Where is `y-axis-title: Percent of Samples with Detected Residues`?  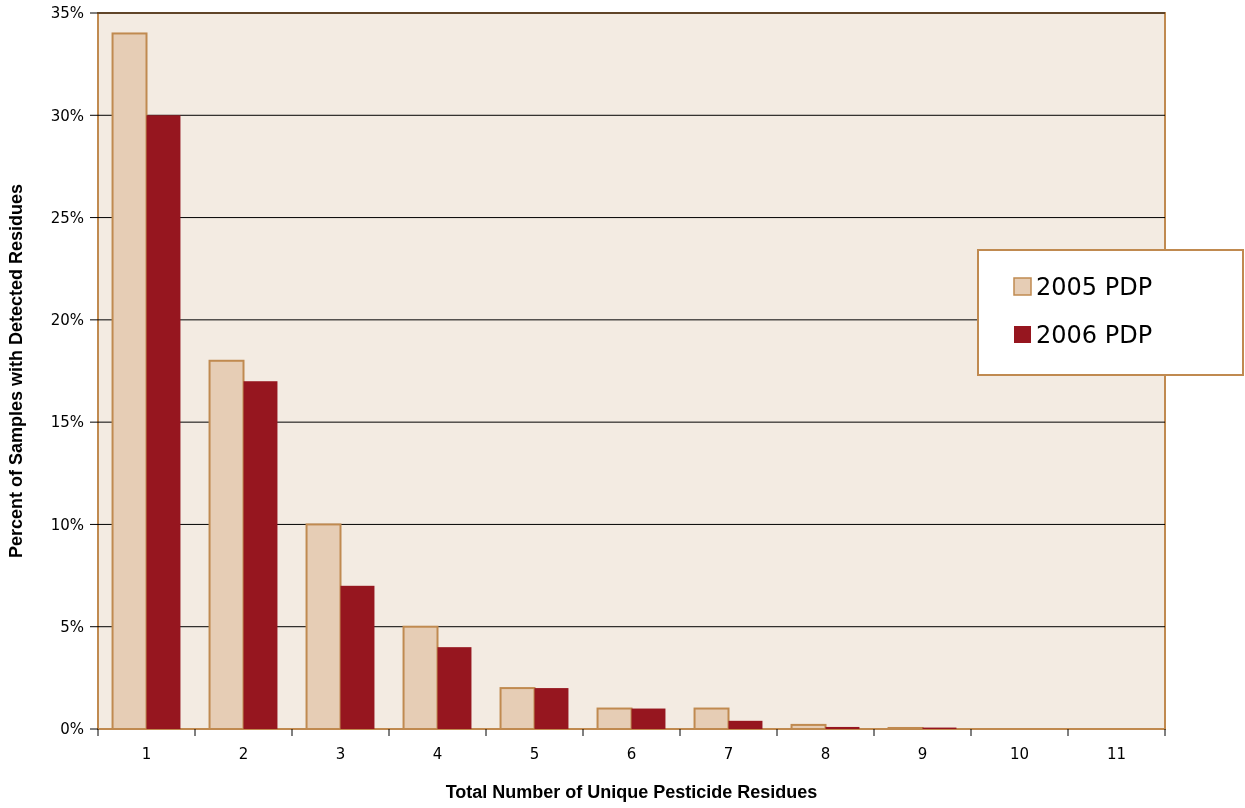
y-axis-title: Percent of Samples with Detected Residues is located at coordinates (16, 371).